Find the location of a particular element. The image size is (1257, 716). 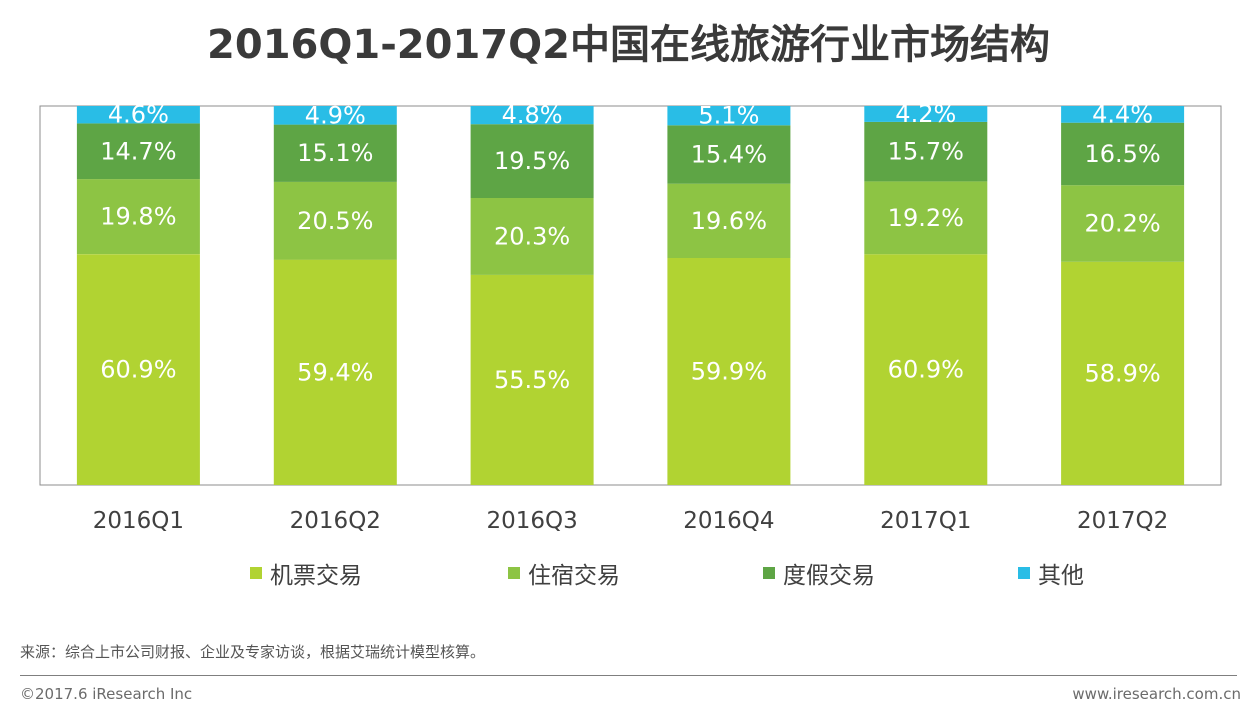

data-label-2016Q3-0: 55.5% is located at coordinates (532, 380).